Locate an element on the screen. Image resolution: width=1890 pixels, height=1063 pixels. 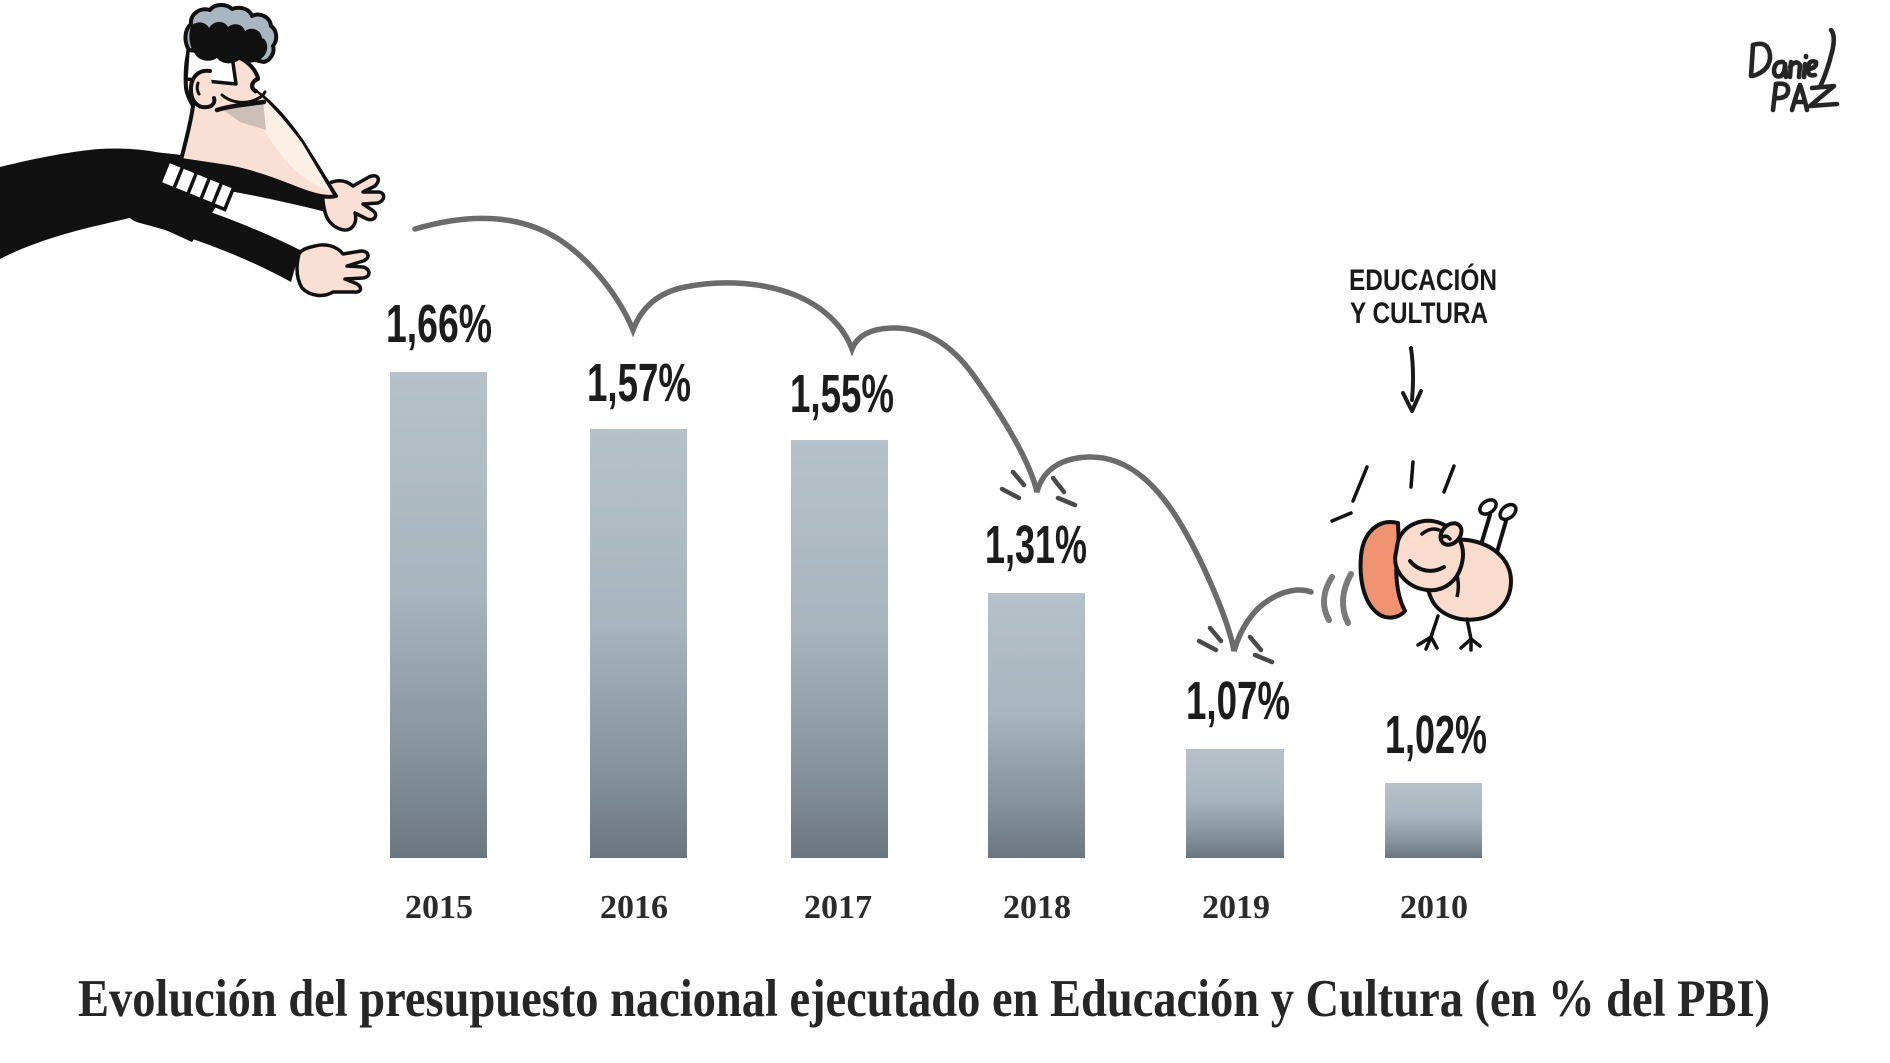
svg-text: 1,55% is located at coordinates (842, 394).